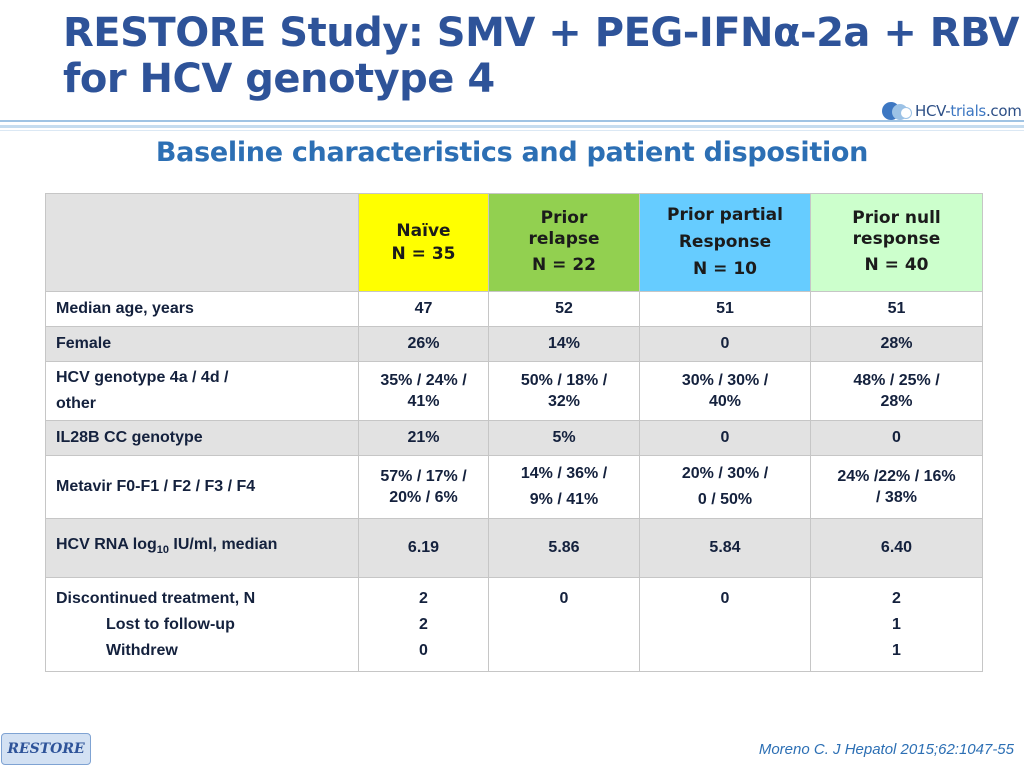 The width and height of the screenshot is (1024, 768). I want to click on column-header-prior-partial: Prior partial Response N = 10, so click(725, 242).